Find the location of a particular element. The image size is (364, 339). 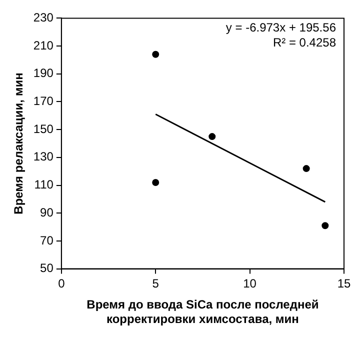

x-tick-label: 0 is located at coordinates (62, 283).